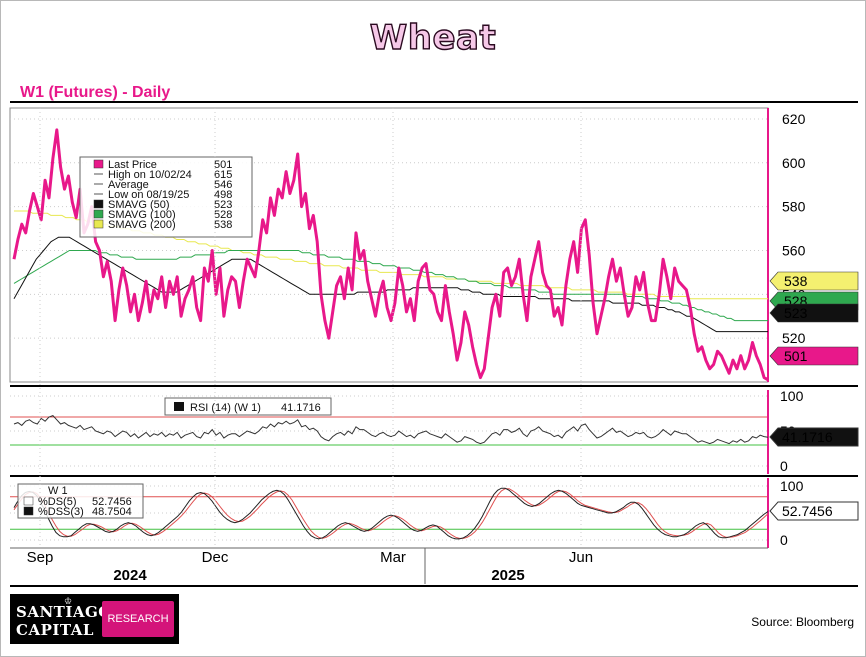 The height and width of the screenshot is (657, 866). What do you see at coordinates (796, 281) in the screenshot?
I see `value-tag-label: 538` at bounding box center [796, 281].